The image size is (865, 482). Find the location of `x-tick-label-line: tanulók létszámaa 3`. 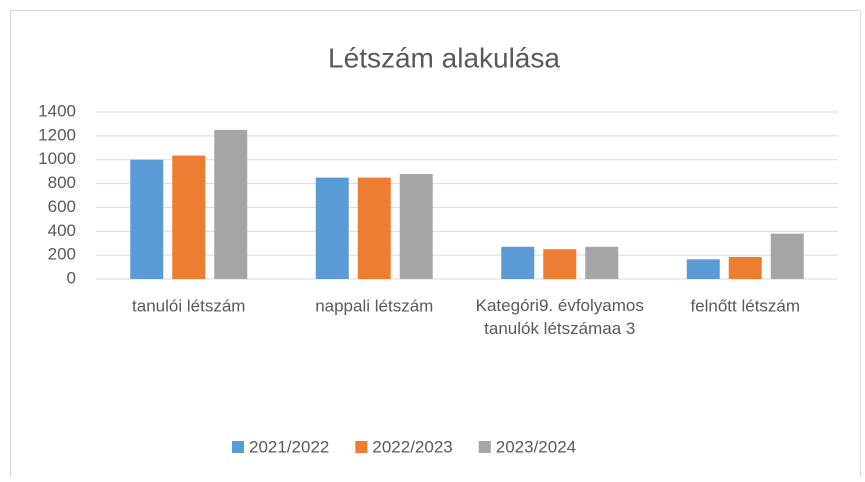

x-tick-label-line: tanulók létszámaa 3 is located at coordinates (559, 328).